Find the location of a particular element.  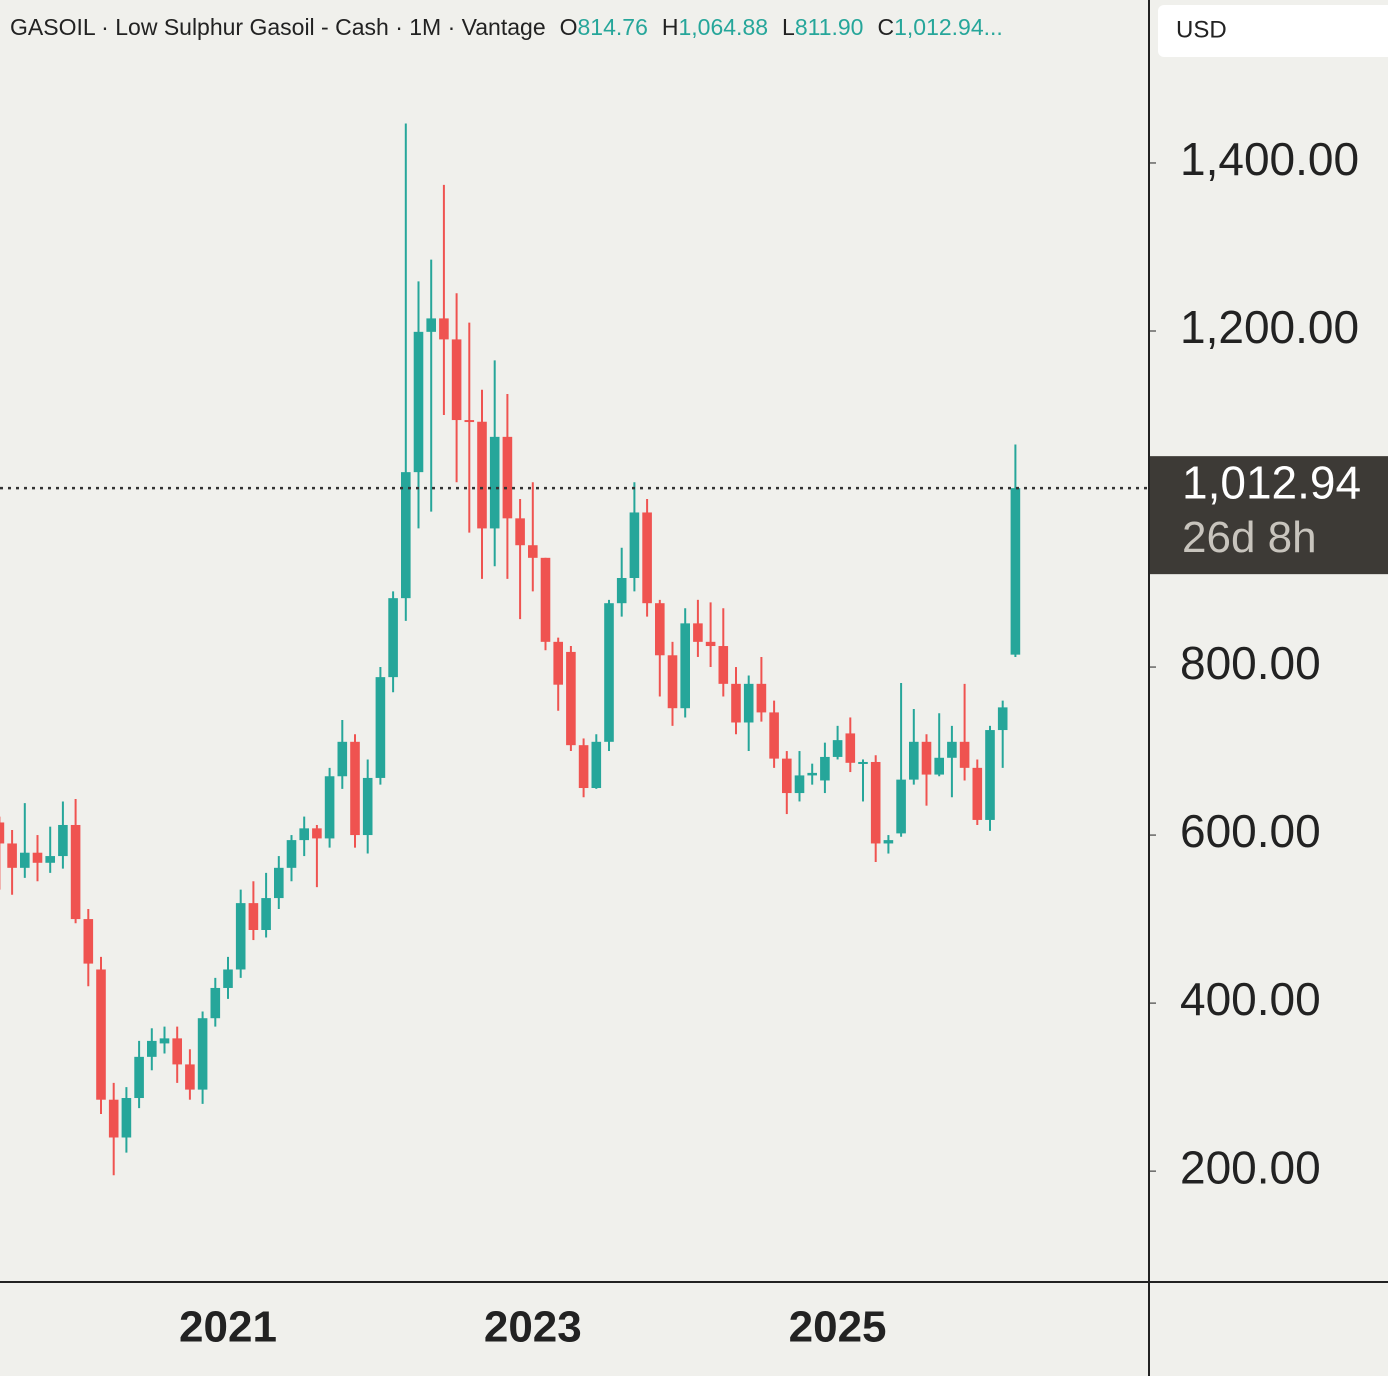

y-tick-label: 600.00 is located at coordinates (1250, 831).